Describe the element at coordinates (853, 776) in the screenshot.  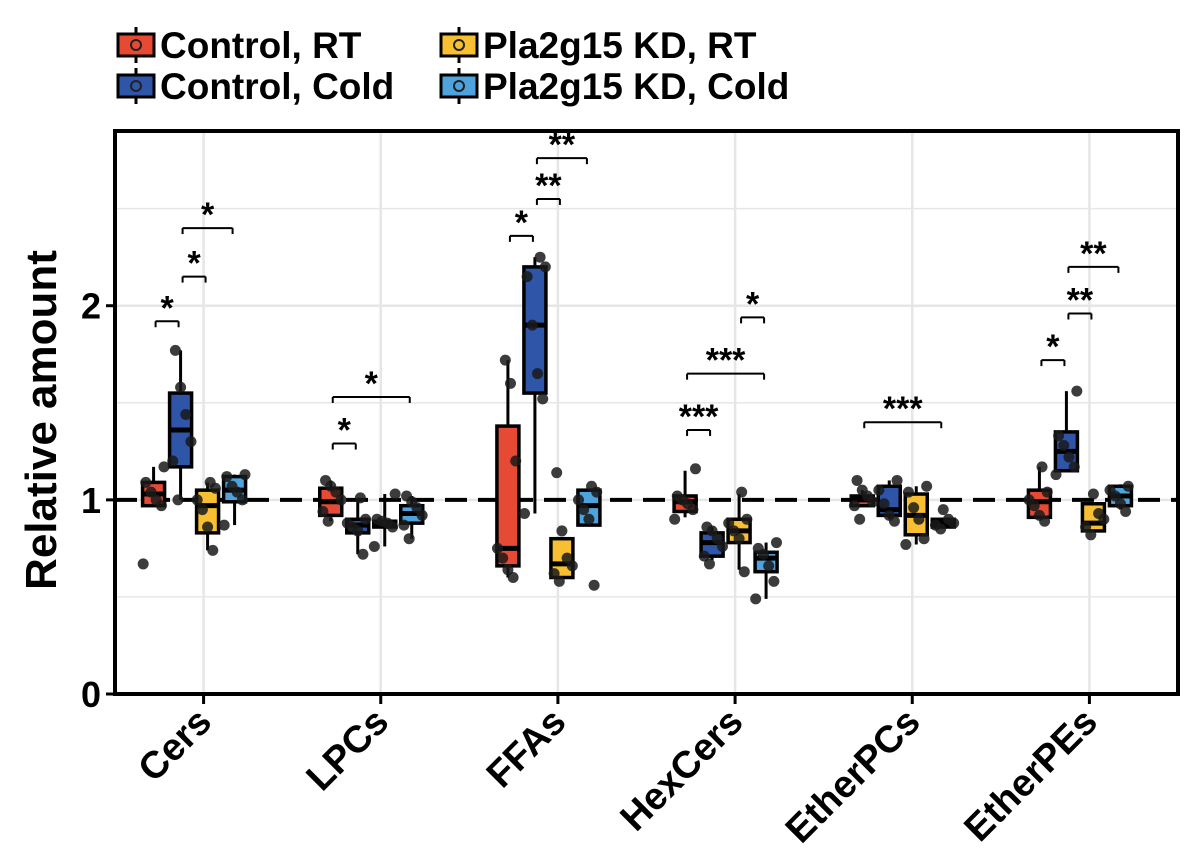
I see `x-tick-label-etherpcs: EtherPCs` at that location.